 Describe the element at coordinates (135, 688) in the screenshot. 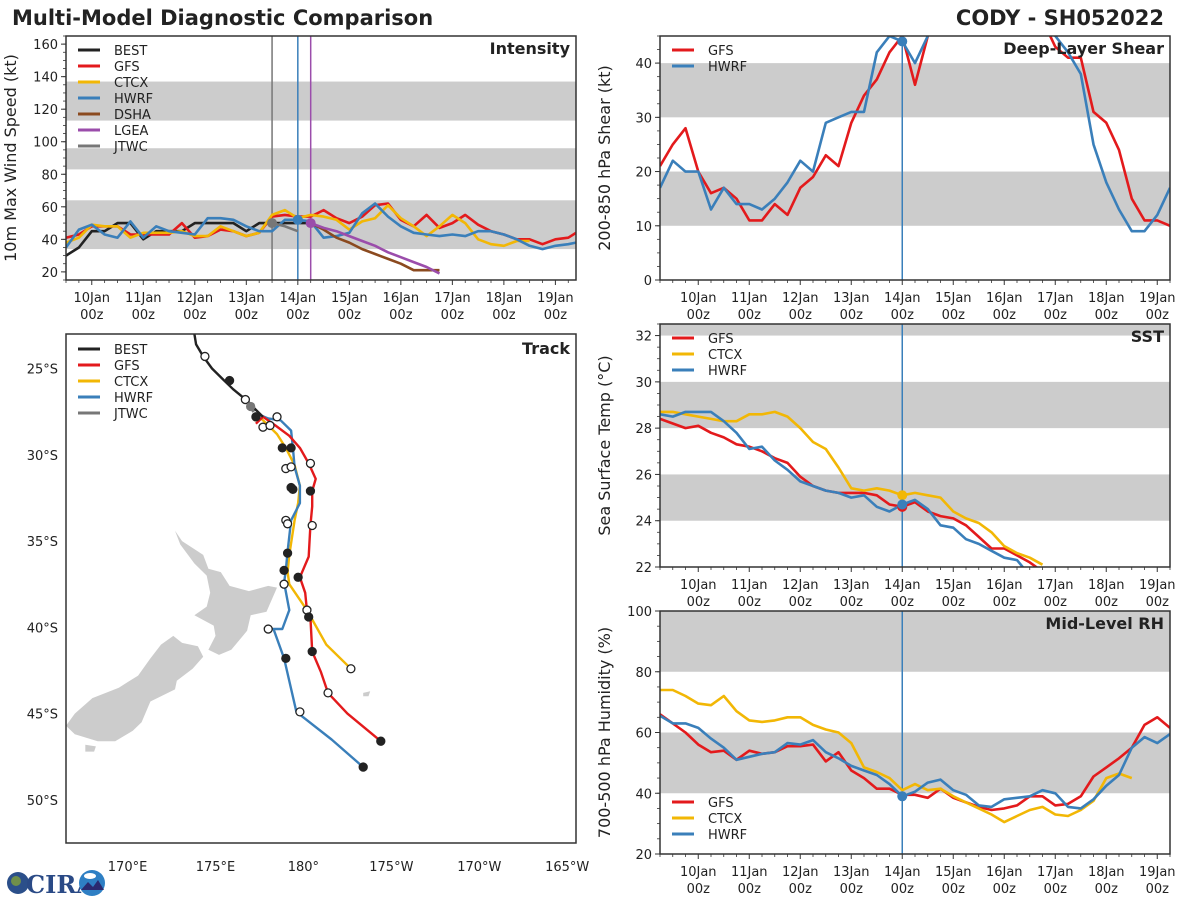

I see `land-south-island` at that location.